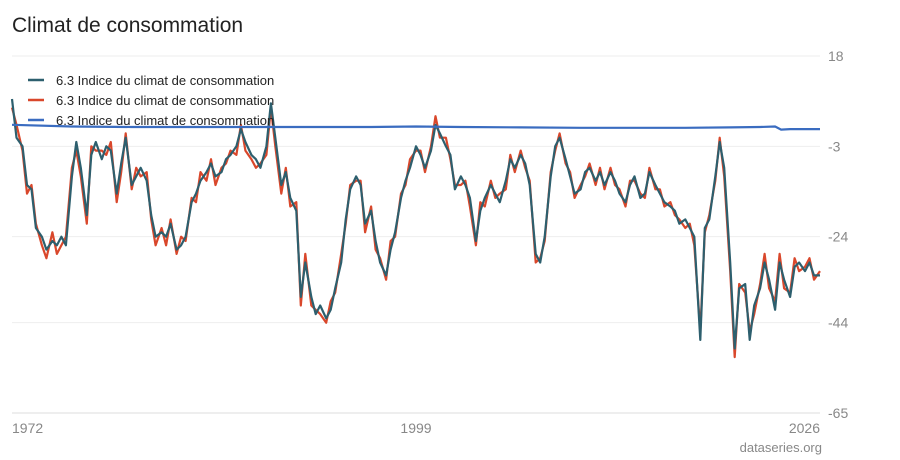  Describe the element at coordinates (838, 323) in the screenshot. I see `y-tick-label: -44` at that location.